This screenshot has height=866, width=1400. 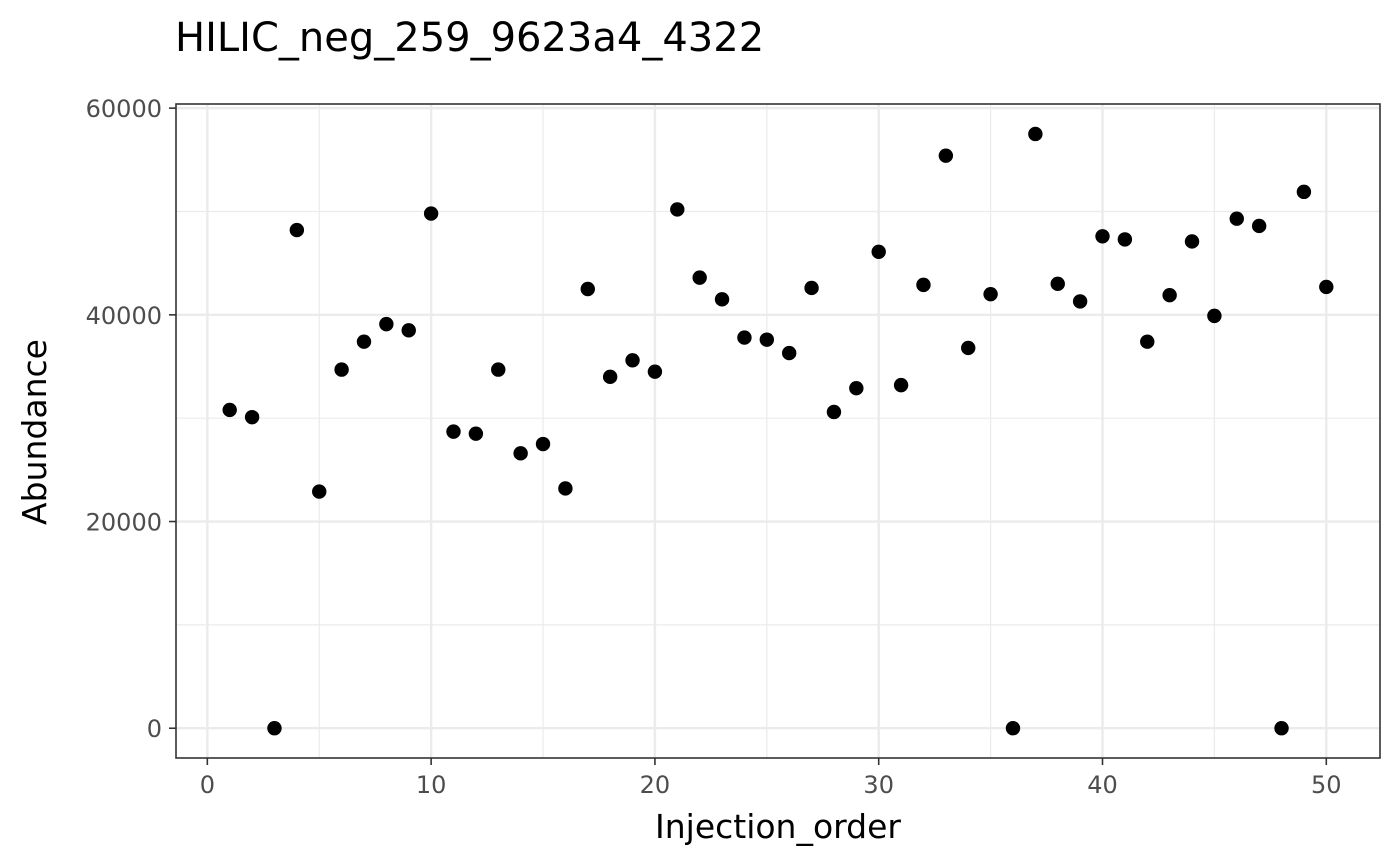 I want to click on x-tick-label: 40, so click(x=1102, y=785).